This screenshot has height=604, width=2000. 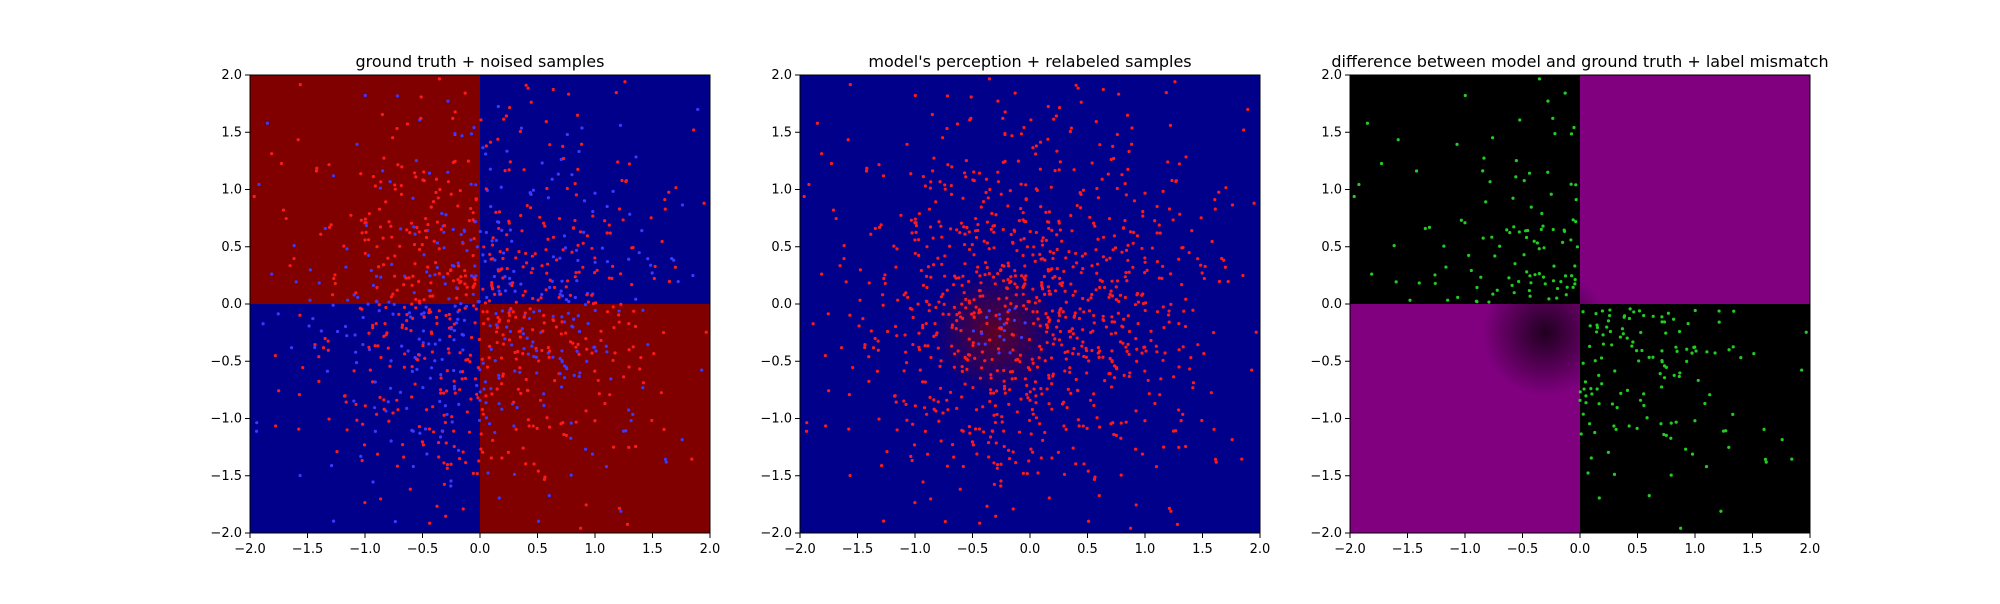 I want to click on y-tick-label: 0.0, so click(x=781, y=304).